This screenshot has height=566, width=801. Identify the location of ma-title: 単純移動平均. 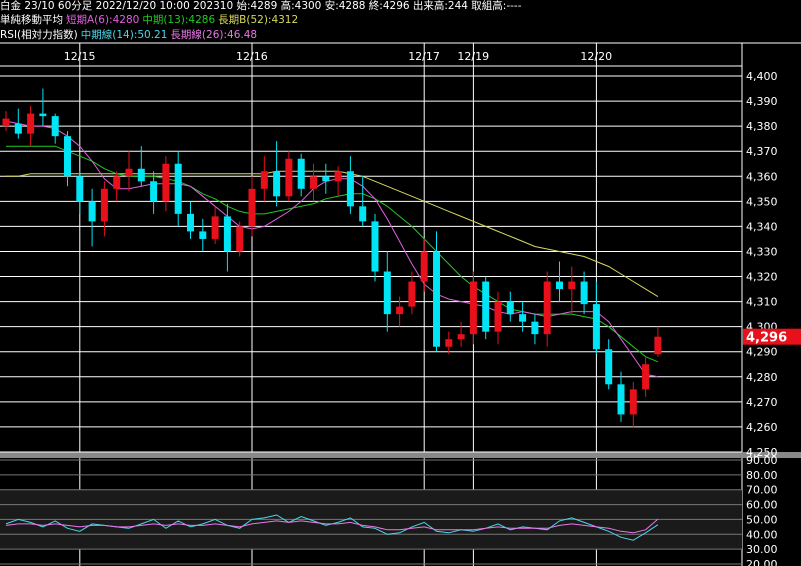
(31, 20).